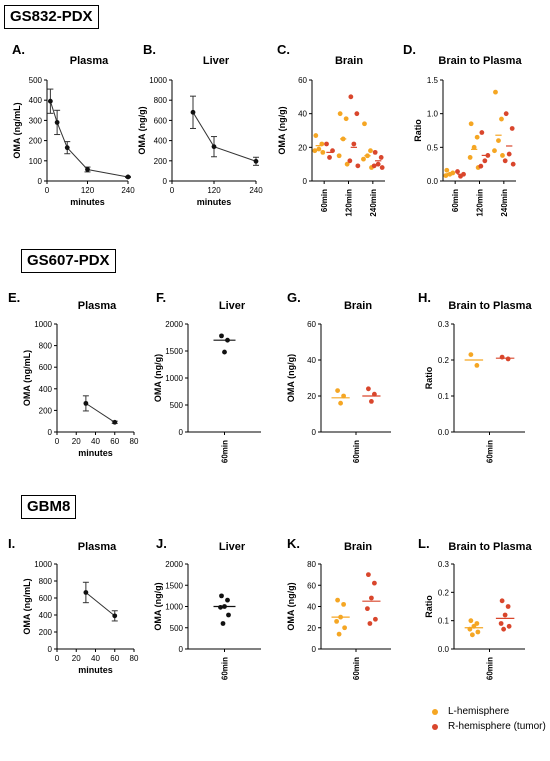 The height and width of the screenshot is (761, 550). I want to click on y-tick-label-e-1: 200, so click(46, 410).